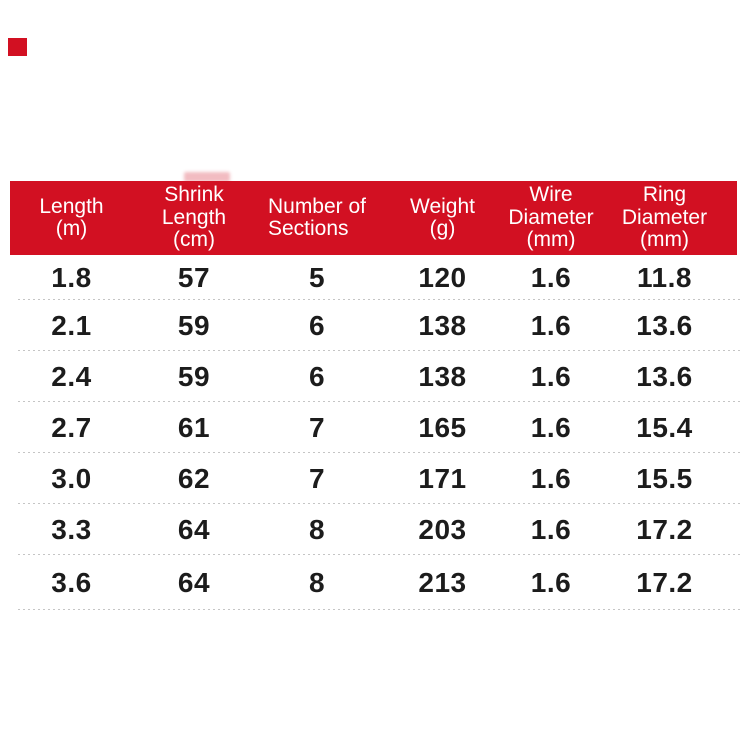 The height and width of the screenshot is (750, 750). Describe the element at coordinates (71, 228) in the screenshot. I see `header-unit: (m)` at that location.